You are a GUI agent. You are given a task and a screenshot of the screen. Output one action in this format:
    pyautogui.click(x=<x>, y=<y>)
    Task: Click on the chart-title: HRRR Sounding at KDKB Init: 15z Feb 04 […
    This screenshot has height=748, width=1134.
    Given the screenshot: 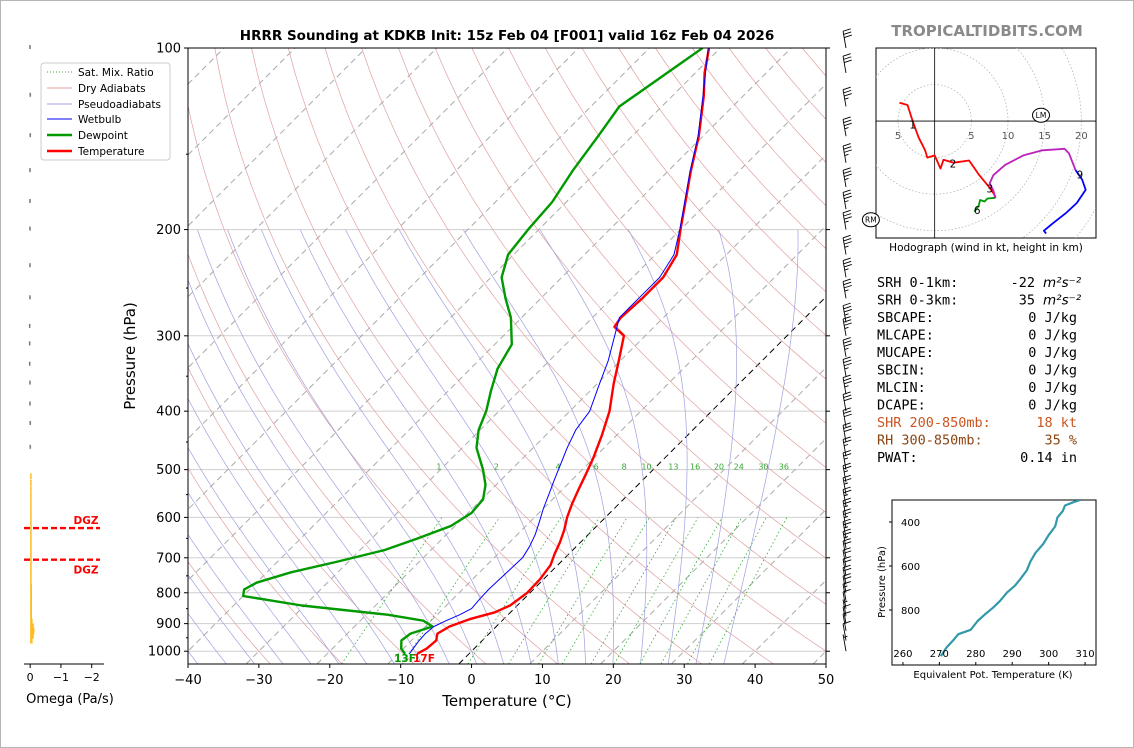 What is the action you would take?
    pyautogui.click(x=507, y=36)
    